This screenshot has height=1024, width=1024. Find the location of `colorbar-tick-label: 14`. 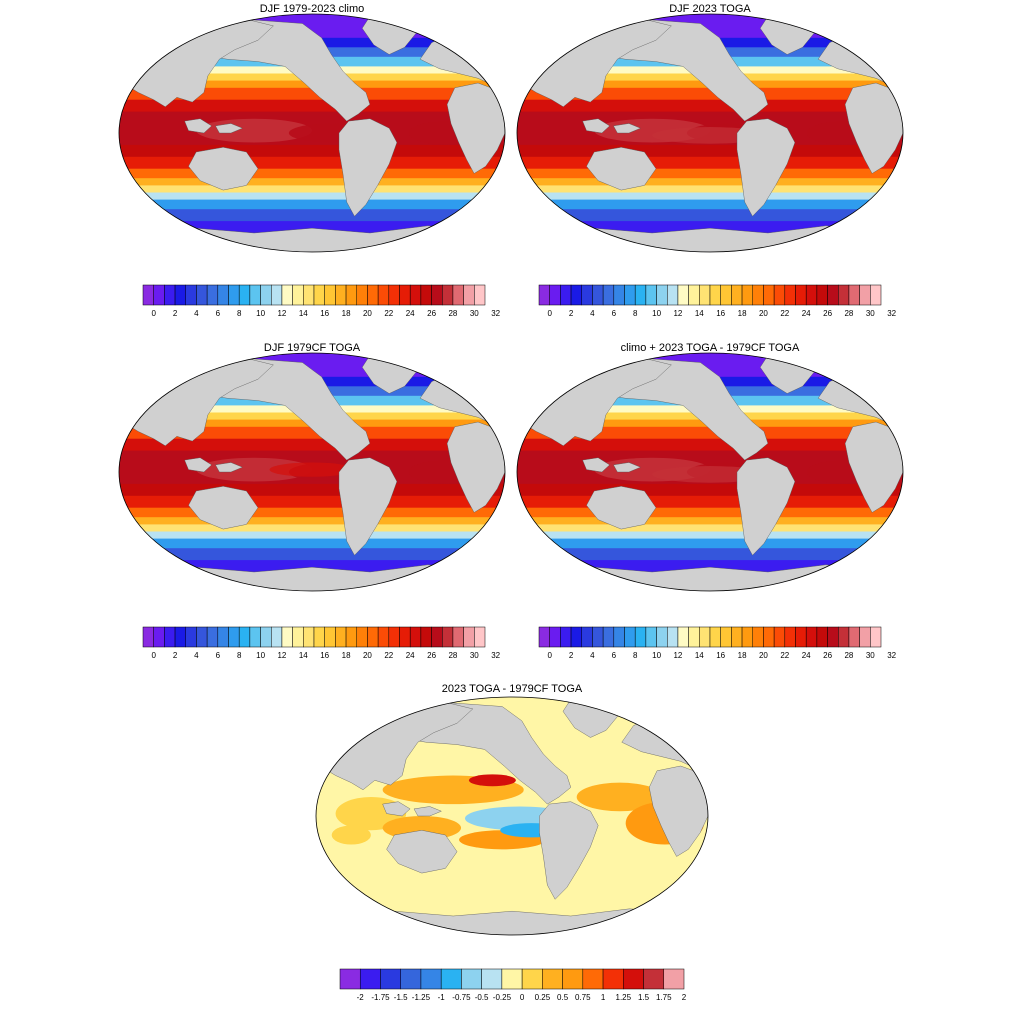

colorbar-tick-label: 14 is located at coordinates (699, 655).